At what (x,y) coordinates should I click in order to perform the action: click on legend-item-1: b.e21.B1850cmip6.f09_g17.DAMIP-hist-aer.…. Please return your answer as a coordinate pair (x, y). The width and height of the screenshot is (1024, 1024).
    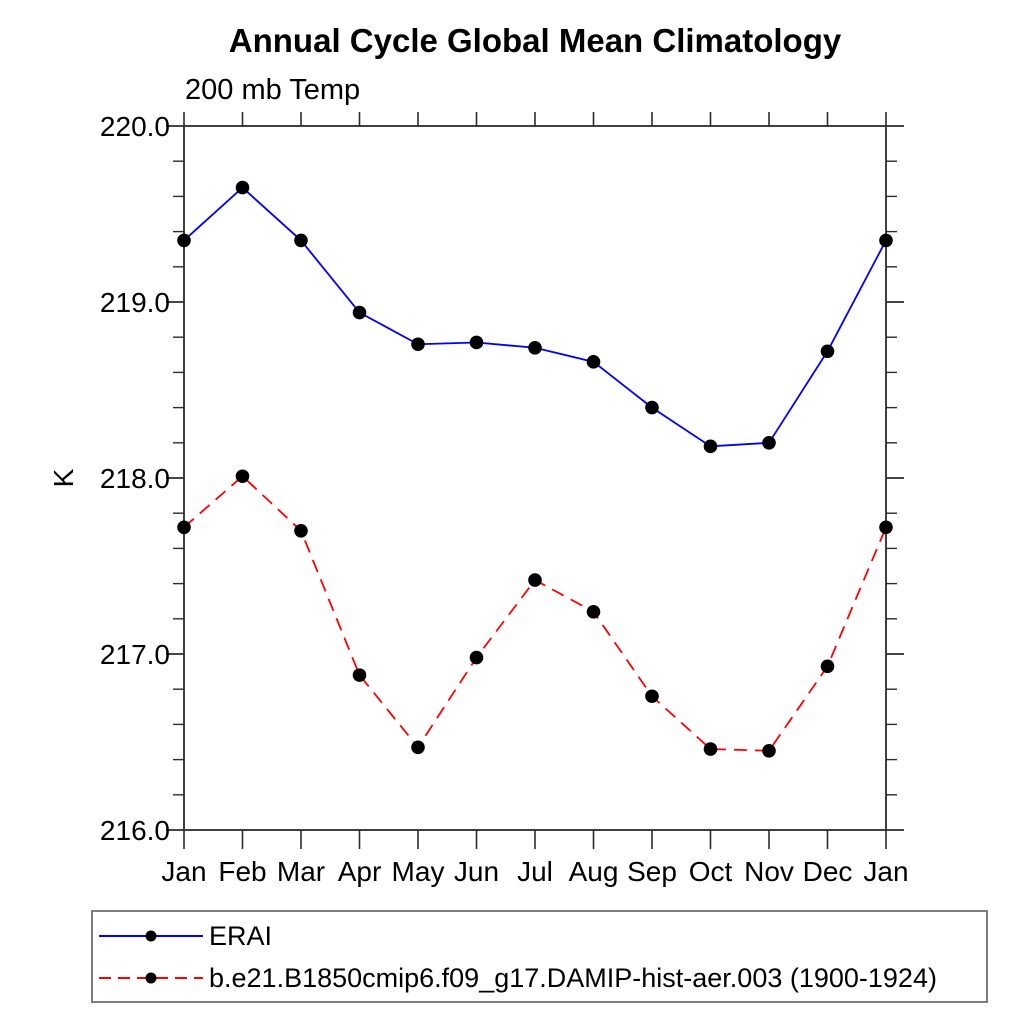
    Looking at the image, I should click on (539, 978).